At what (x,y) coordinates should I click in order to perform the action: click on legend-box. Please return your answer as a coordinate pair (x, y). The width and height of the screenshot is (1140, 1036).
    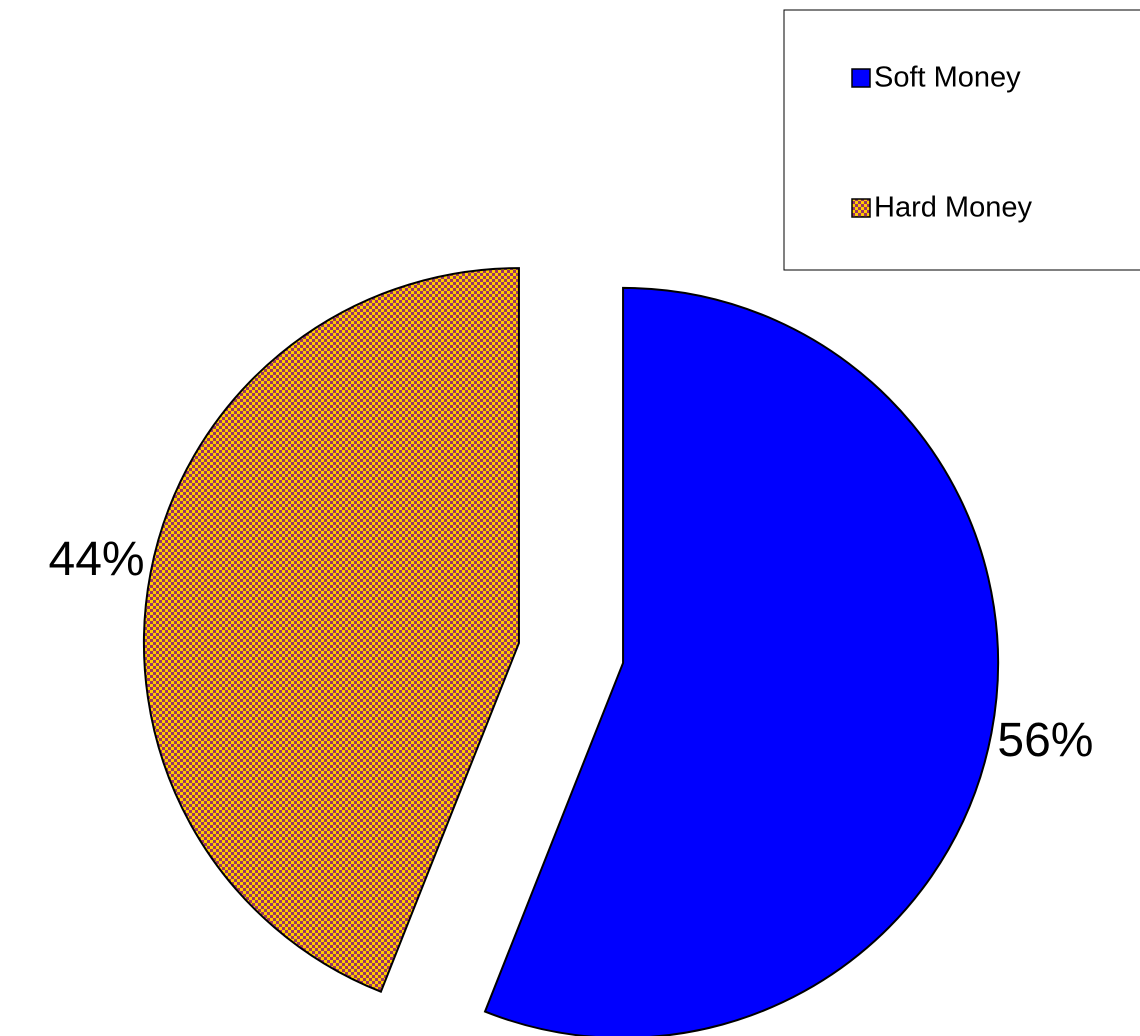
    Looking at the image, I should click on (961, 140).